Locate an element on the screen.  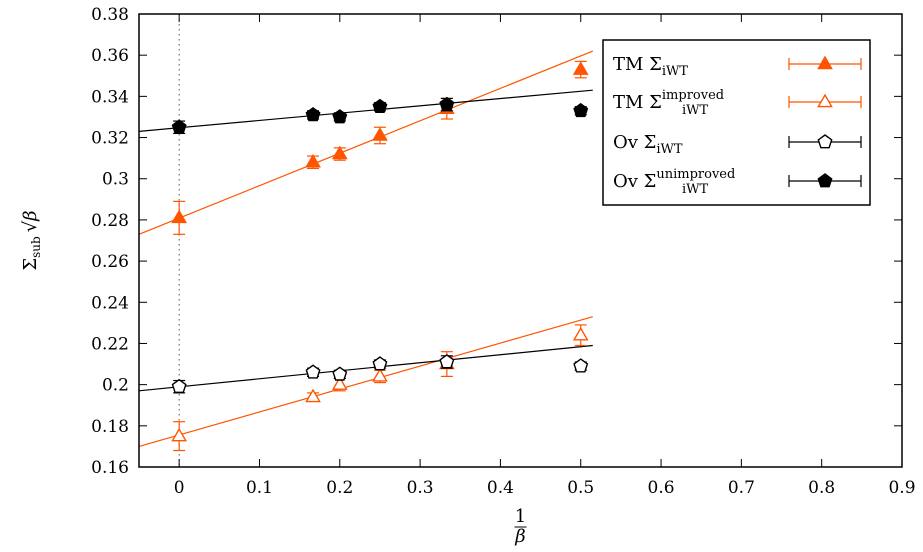
y-tick-label: 0.16 is located at coordinates (110, 468).